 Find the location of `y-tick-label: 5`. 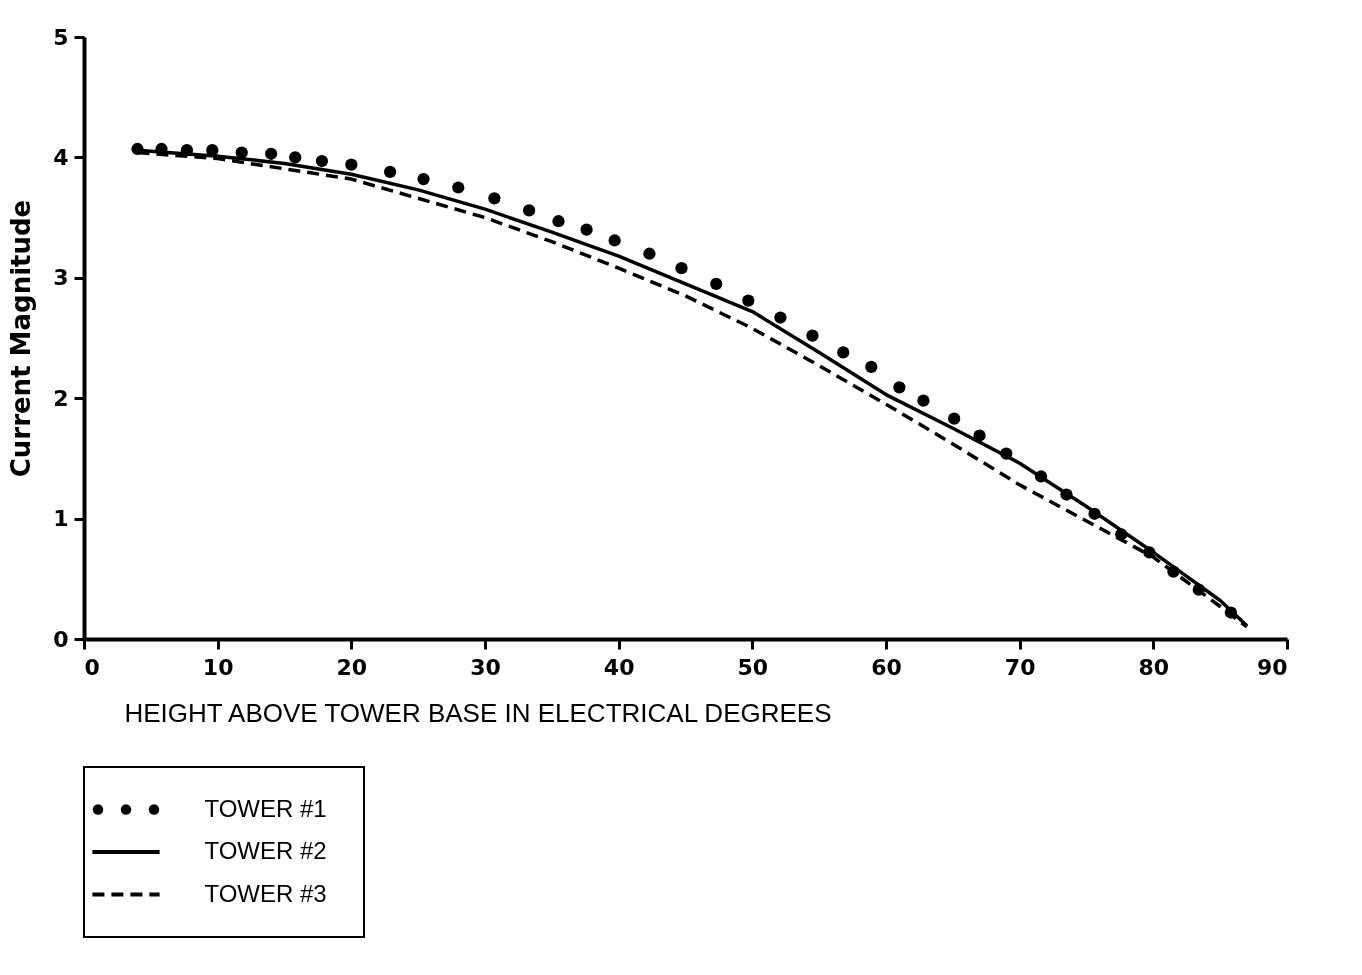

y-tick-label: 5 is located at coordinates (61, 37).